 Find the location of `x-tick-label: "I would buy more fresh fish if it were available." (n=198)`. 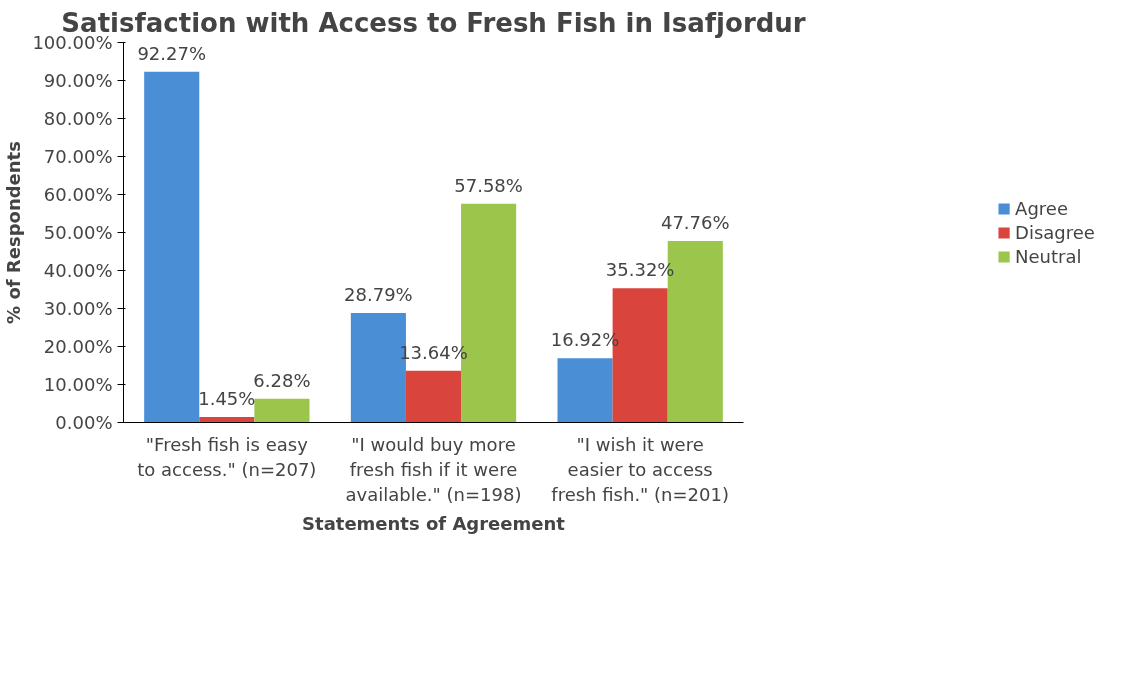

x-tick-label: "I would buy more fresh fish if it were available." (n=198) is located at coordinates (433, 469).